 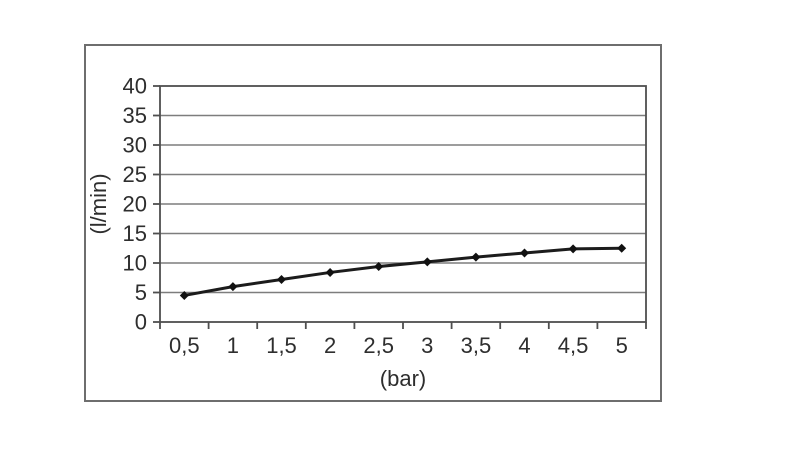 What do you see at coordinates (403, 340) in the screenshot?
I see `x-axis: 0,5 1 1,5 2 2,5 3 3,5 4 4,5 5` at bounding box center [403, 340].